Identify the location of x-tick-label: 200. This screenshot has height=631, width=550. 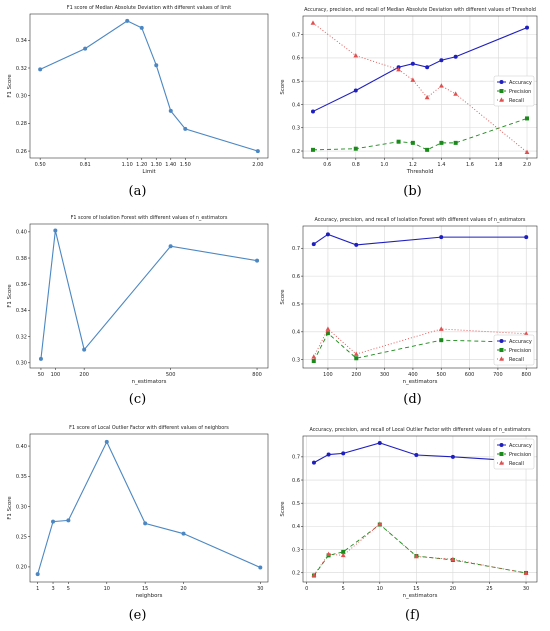
(356, 375).